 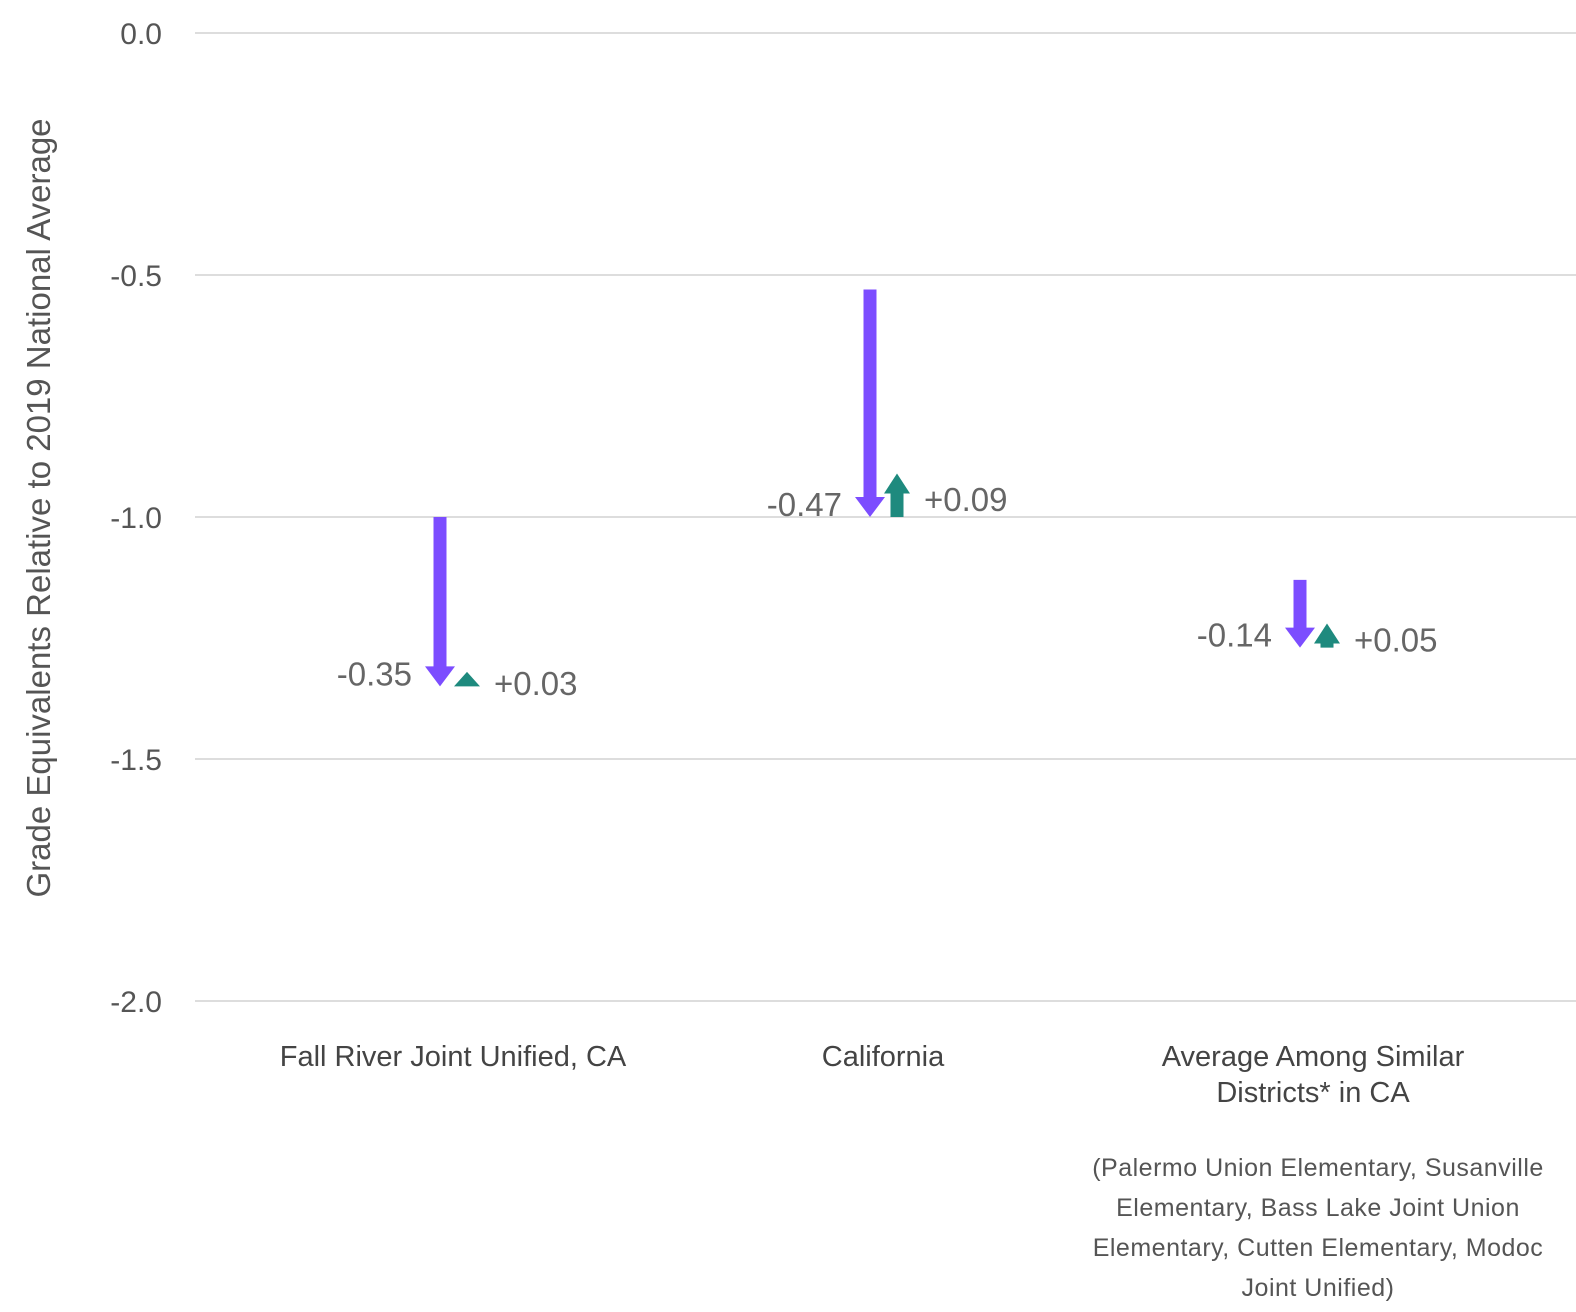 What do you see at coordinates (136, 760) in the screenshot?
I see `y-tick-label: -1.5` at bounding box center [136, 760].